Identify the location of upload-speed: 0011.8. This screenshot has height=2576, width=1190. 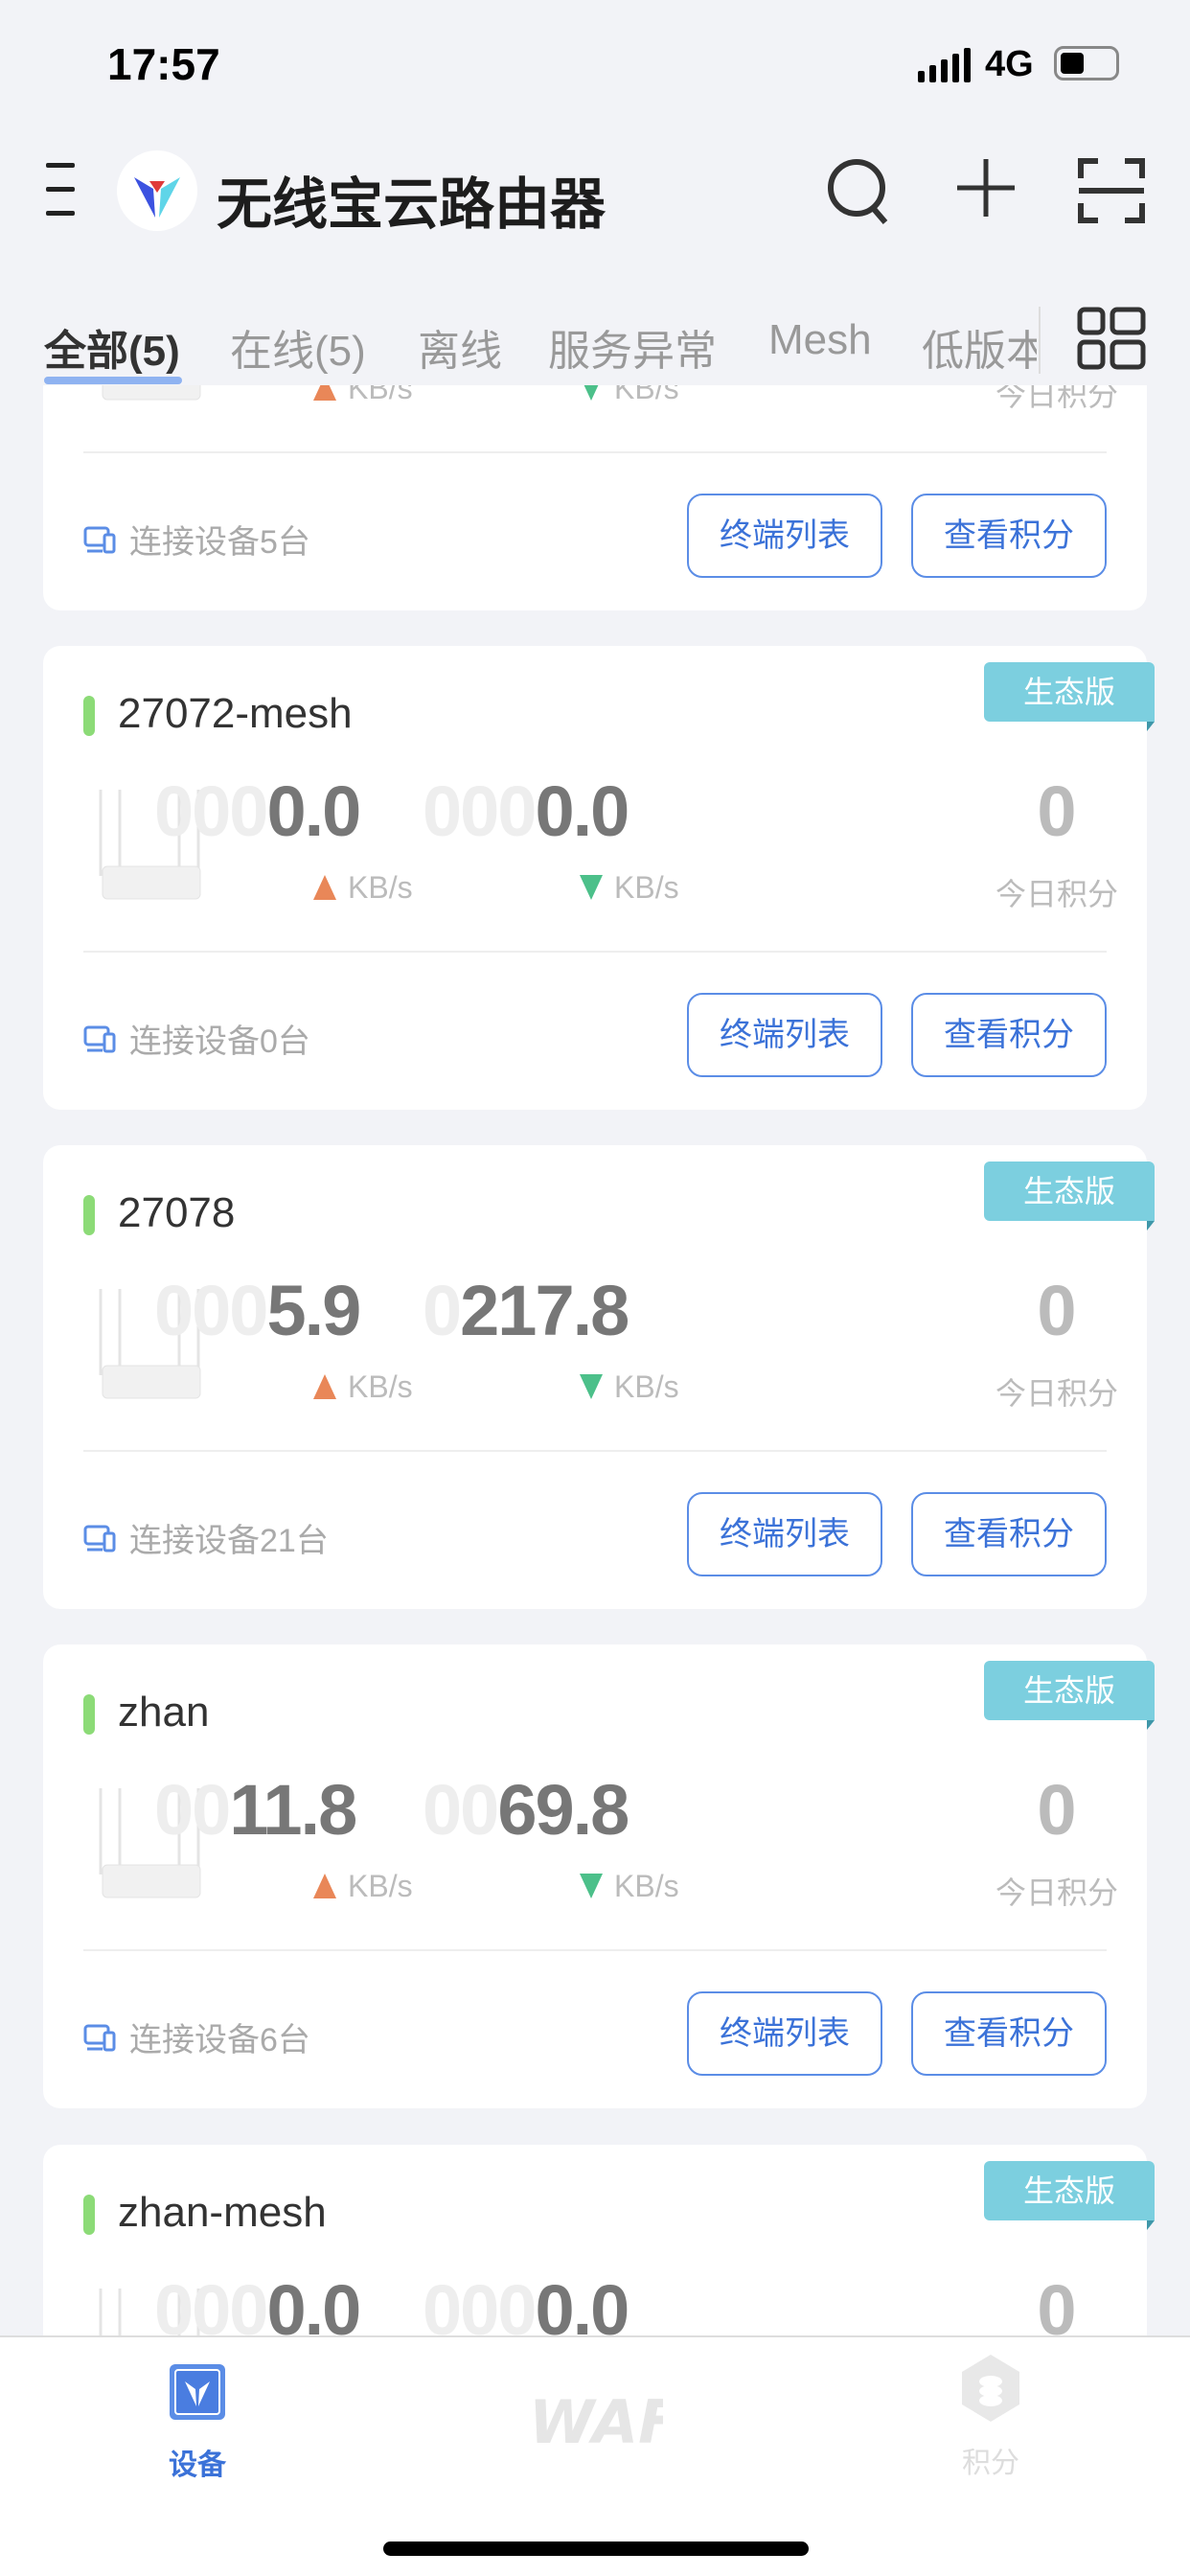
(256, 1810).